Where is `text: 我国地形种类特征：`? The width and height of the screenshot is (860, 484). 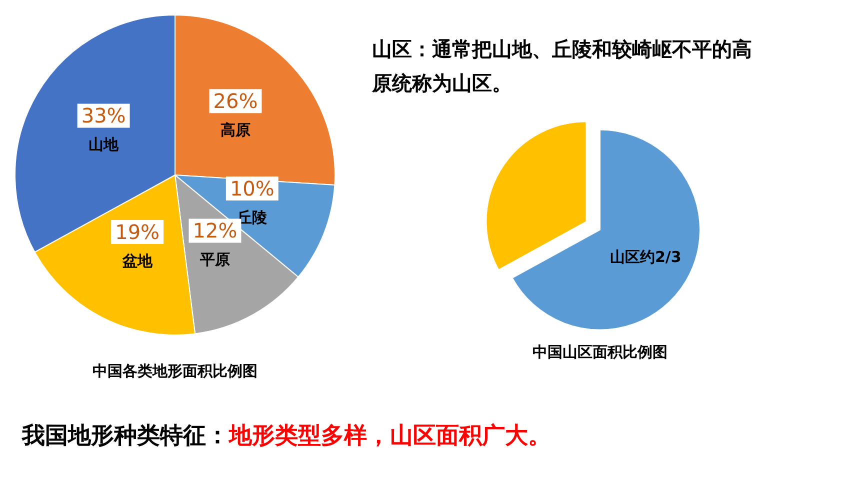
text: 我国地形种类特征： is located at coordinates (125, 436).